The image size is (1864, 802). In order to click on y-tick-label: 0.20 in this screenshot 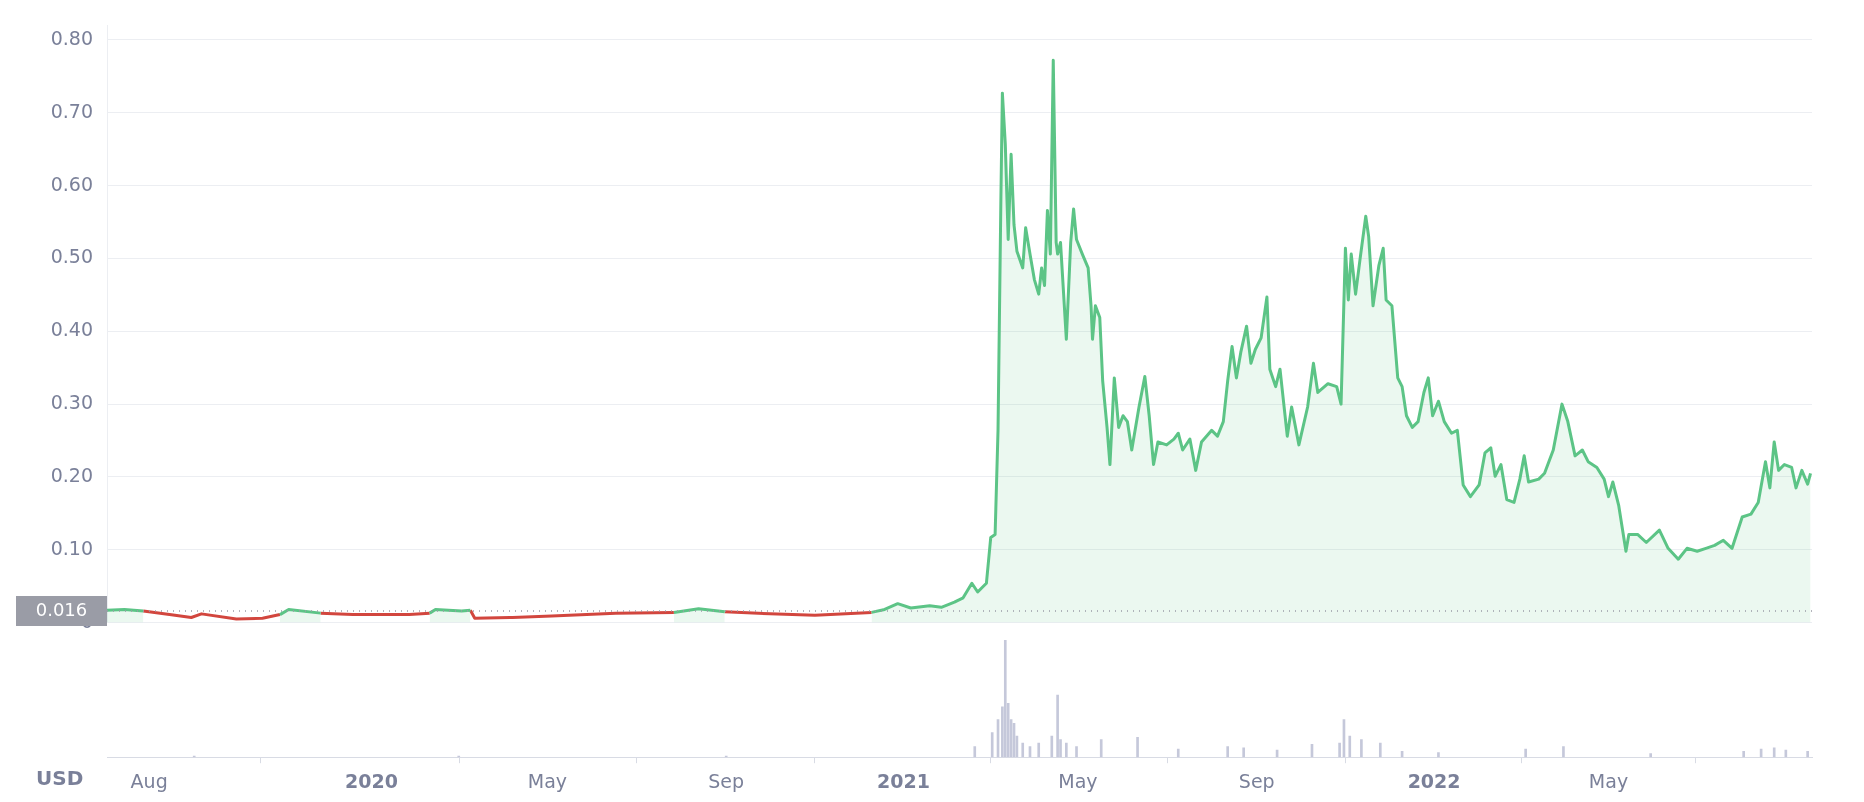, I will do `click(71, 474)`.